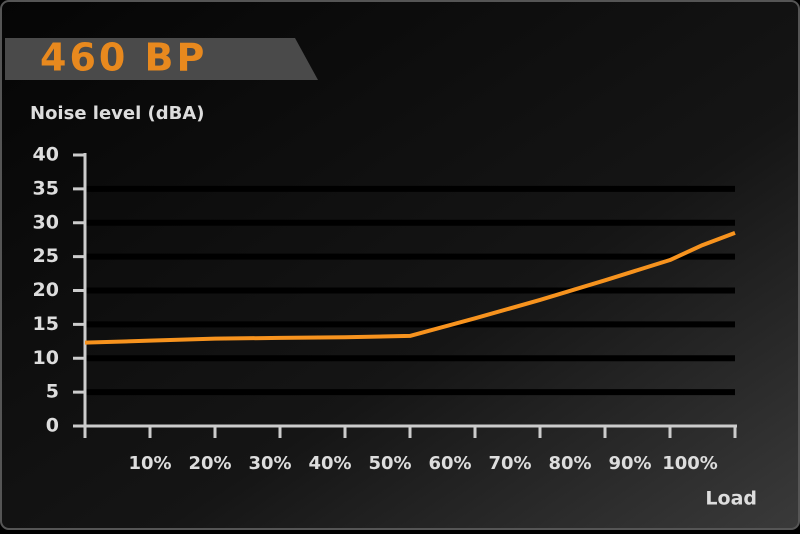 Image resolution: width=800 pixels, height=534 pixels. Describe the element at coordinates (509, 463) in the screenshot. I see `x-tick-label: 70%` at that location.